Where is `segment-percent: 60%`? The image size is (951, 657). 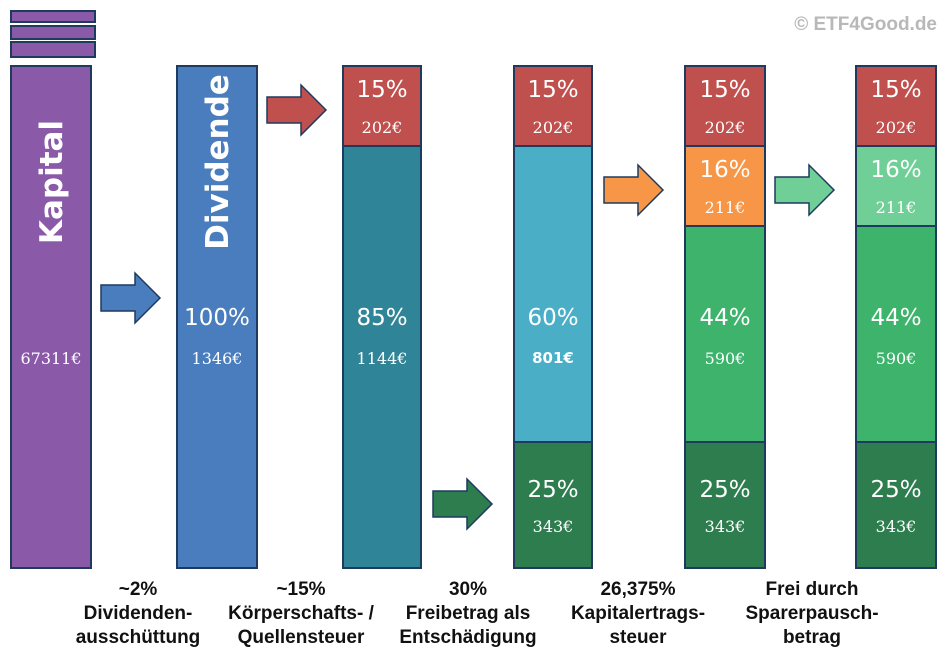
segment-percent: 60% is located at coordinates (553, 318).